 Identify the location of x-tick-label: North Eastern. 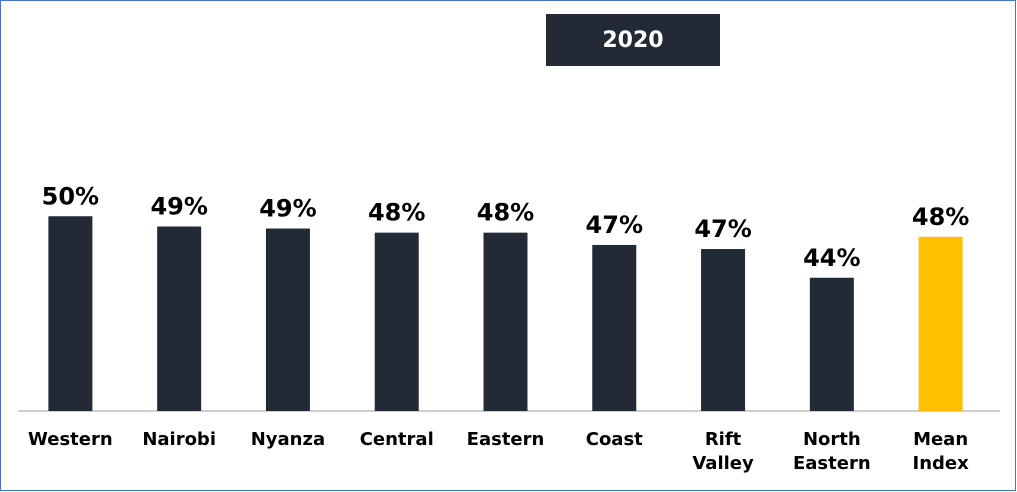
(831, 451).